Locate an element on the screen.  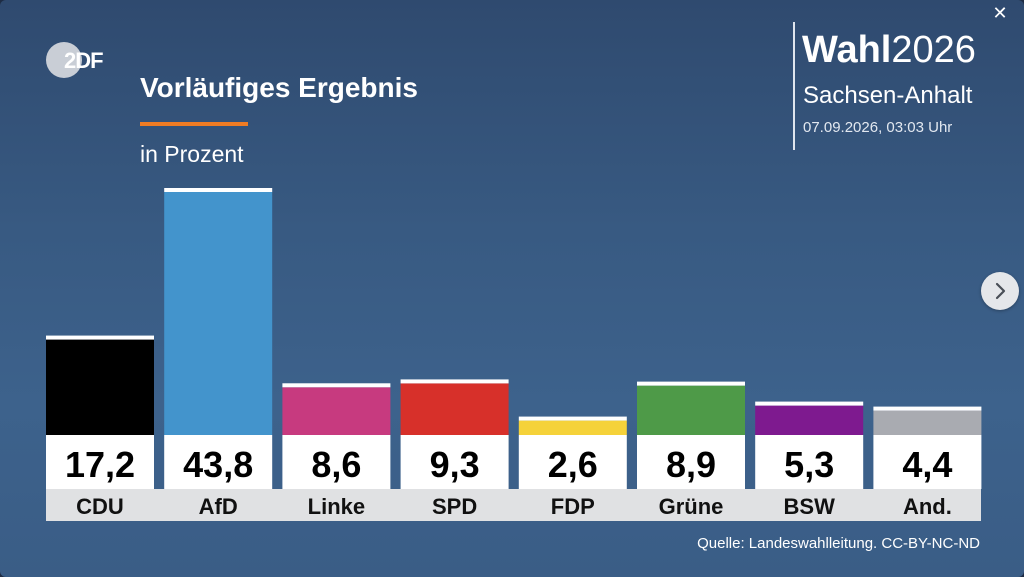
value-box-spd is located at coordinates (454, 462).